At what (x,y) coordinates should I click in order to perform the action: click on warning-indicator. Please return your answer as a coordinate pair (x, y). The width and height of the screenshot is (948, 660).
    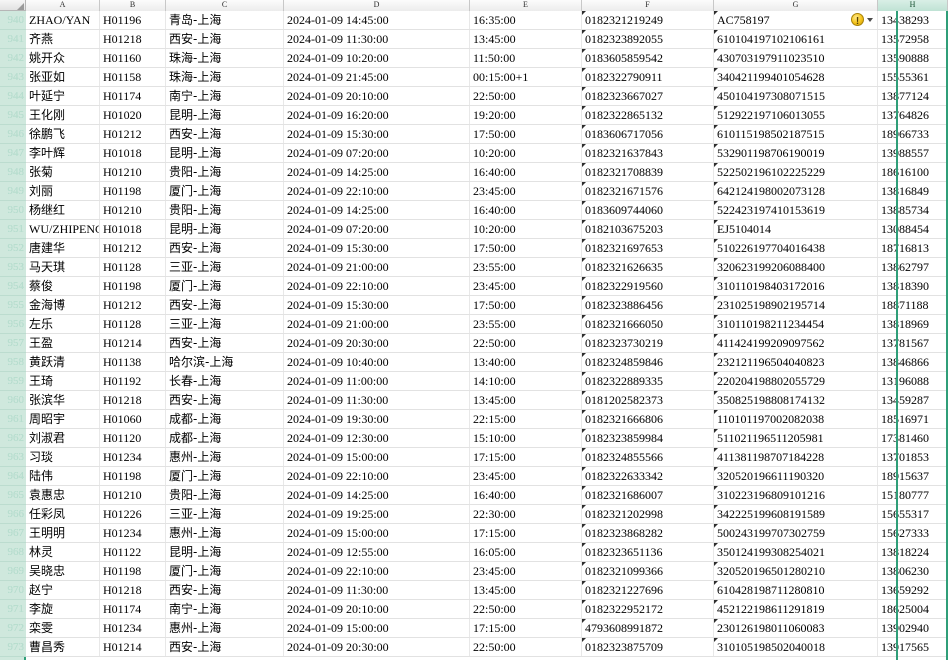
    Looking at the image, I should click on (862, 21).